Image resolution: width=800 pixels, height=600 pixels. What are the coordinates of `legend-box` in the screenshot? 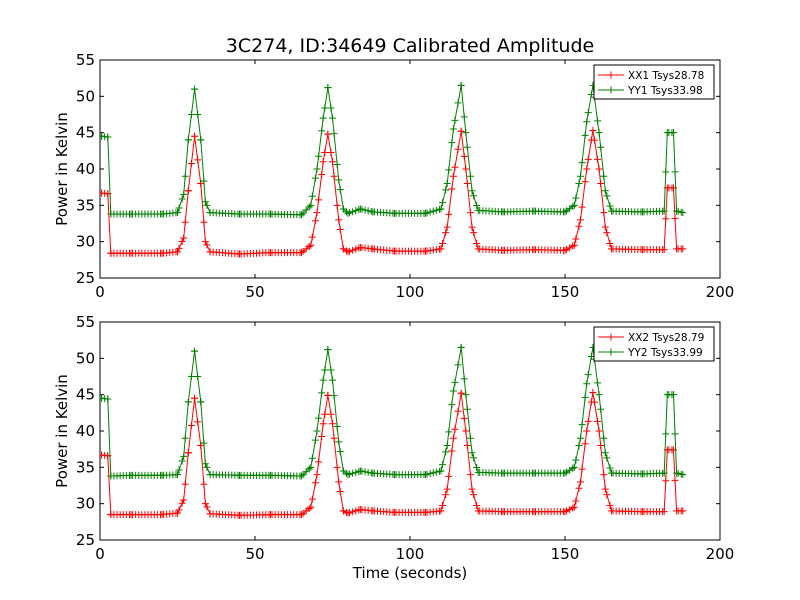 It's located at (654, 82).